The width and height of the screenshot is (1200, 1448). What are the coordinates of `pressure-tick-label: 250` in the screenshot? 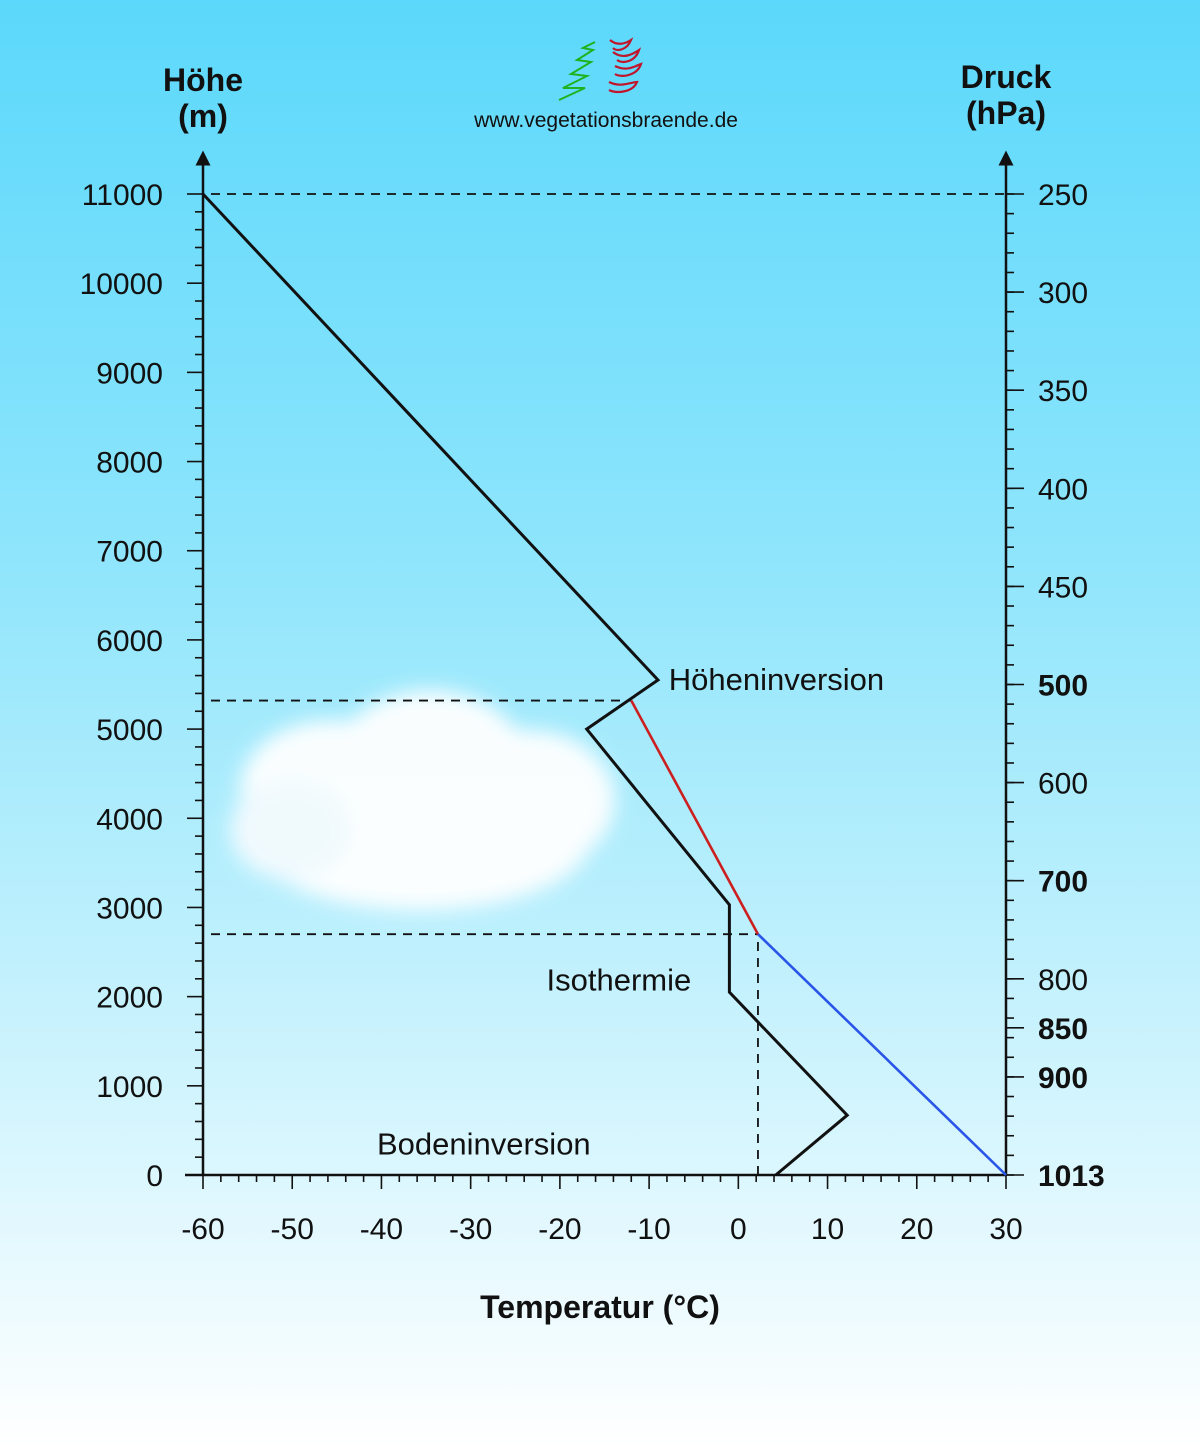 It's located at (1063, 195).